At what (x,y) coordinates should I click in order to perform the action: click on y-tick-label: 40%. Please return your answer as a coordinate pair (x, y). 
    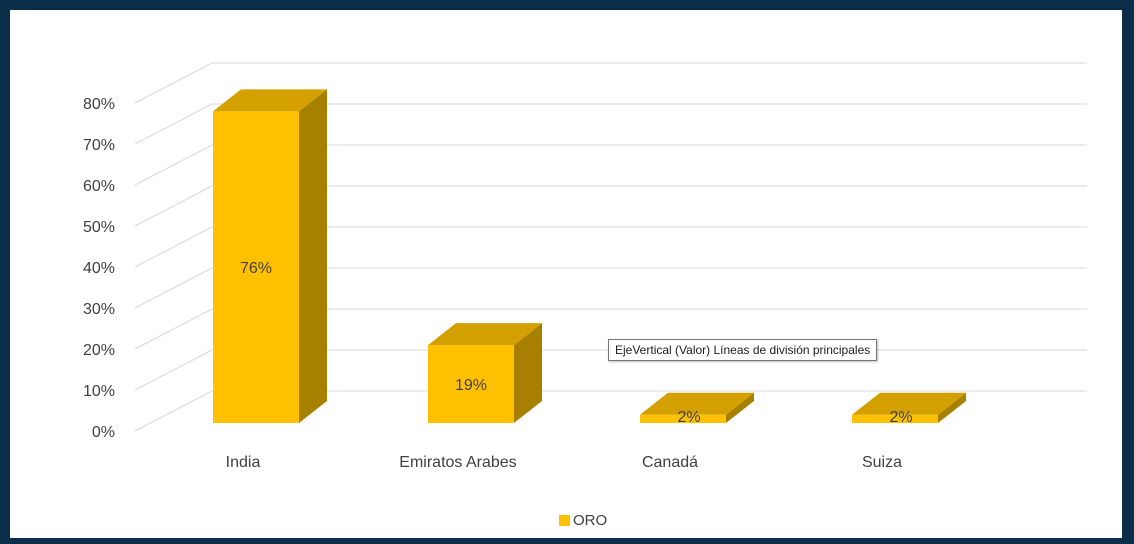
    Looking at the image, I should click on (99, 268).